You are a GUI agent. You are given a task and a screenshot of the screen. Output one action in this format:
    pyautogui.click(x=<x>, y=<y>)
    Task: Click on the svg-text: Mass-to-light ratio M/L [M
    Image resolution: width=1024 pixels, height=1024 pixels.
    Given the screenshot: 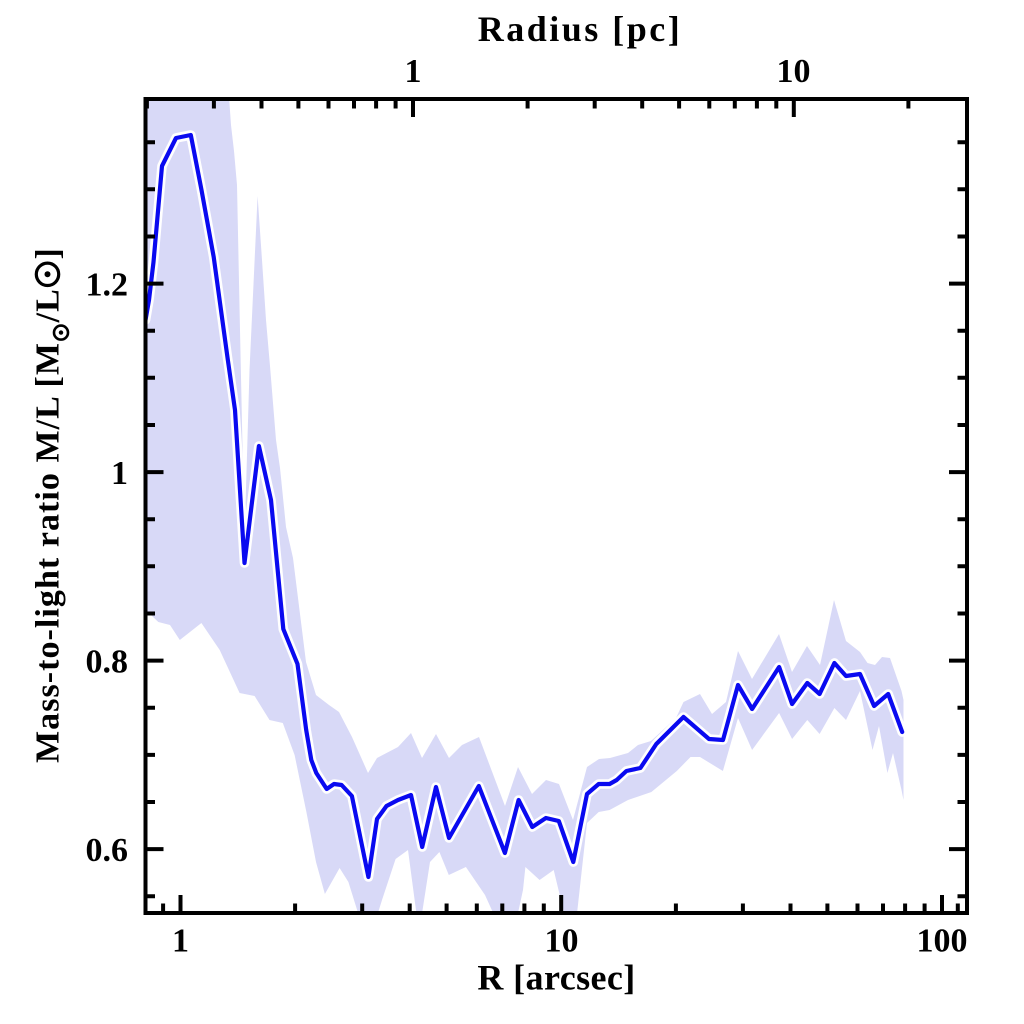 What is the action you would take?
    pyautogui.click(x=48, y=552)
    